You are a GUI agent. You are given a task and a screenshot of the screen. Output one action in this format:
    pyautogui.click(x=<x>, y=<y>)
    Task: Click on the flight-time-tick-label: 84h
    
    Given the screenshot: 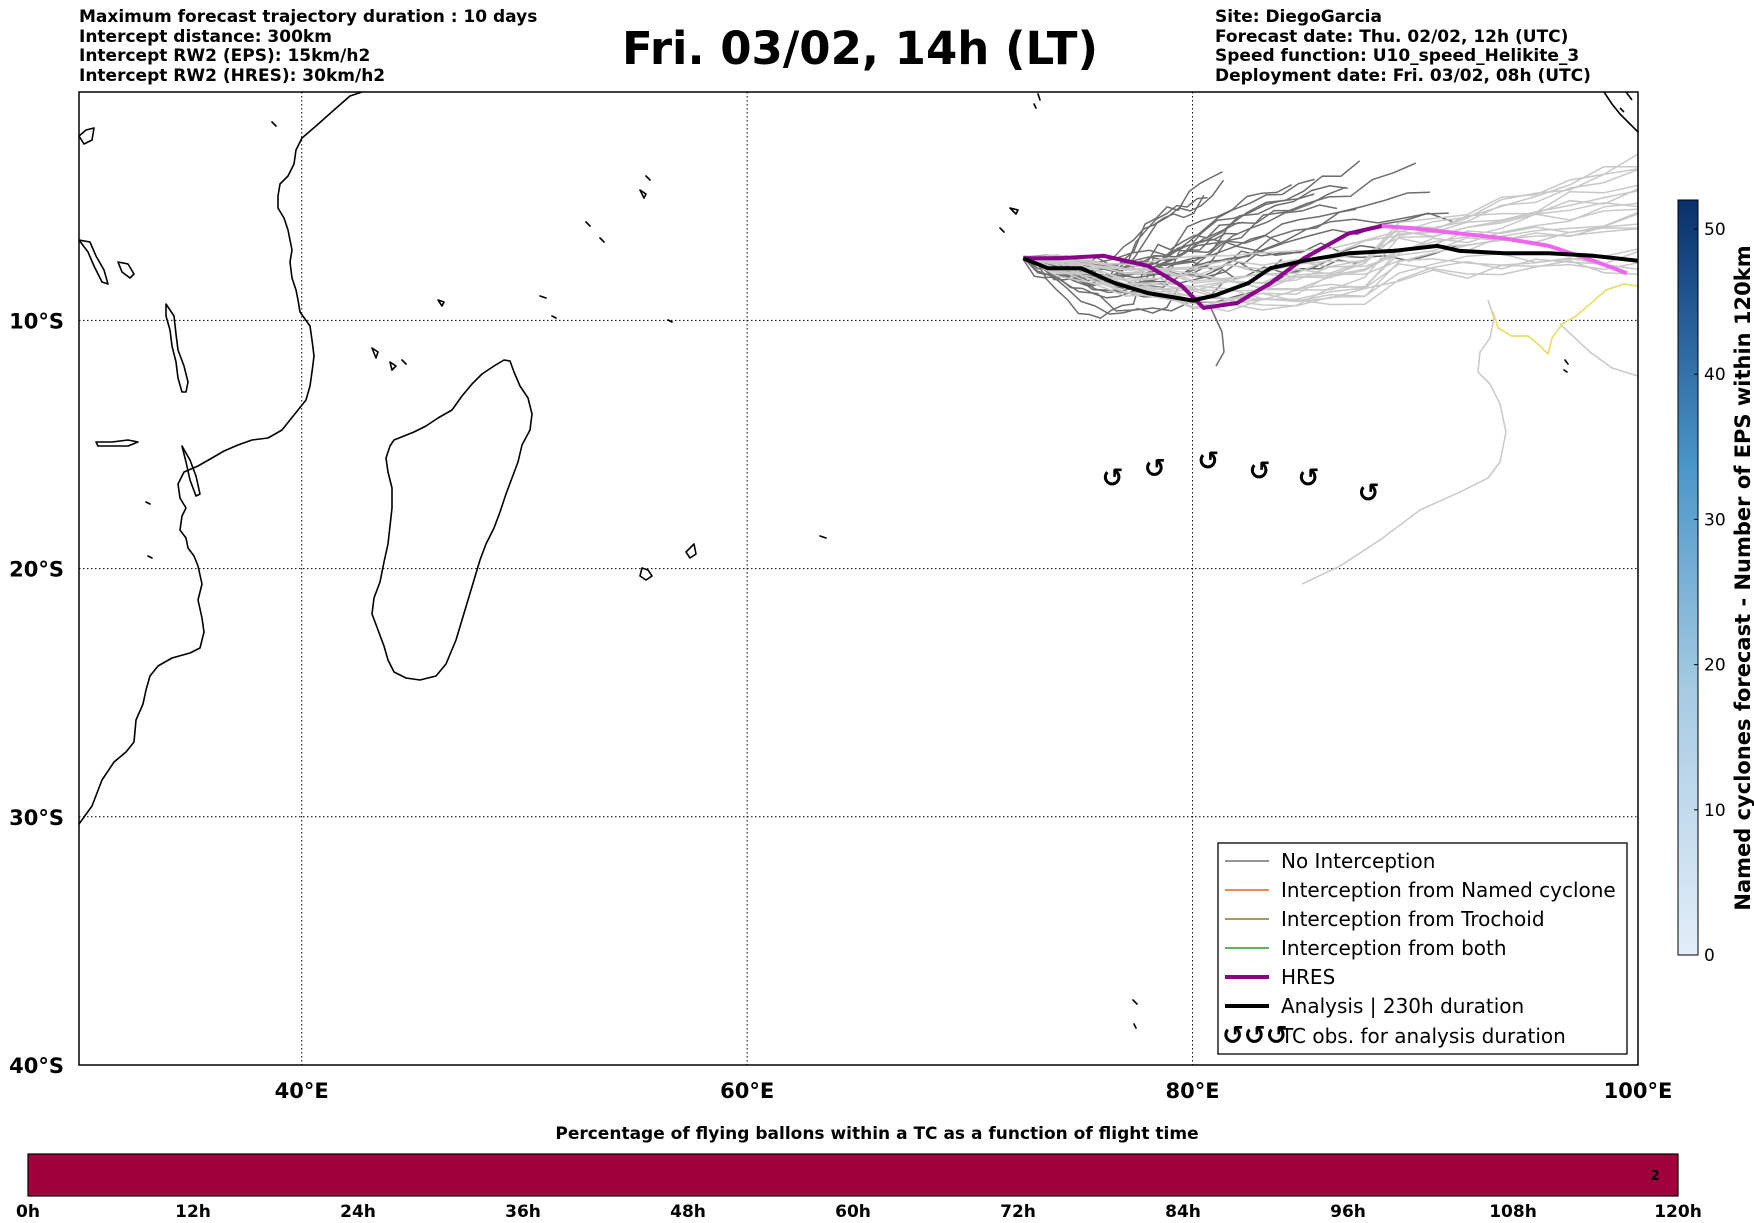 What is the action you would take?
    pyautogui.click(x=1183, y=1212)
    